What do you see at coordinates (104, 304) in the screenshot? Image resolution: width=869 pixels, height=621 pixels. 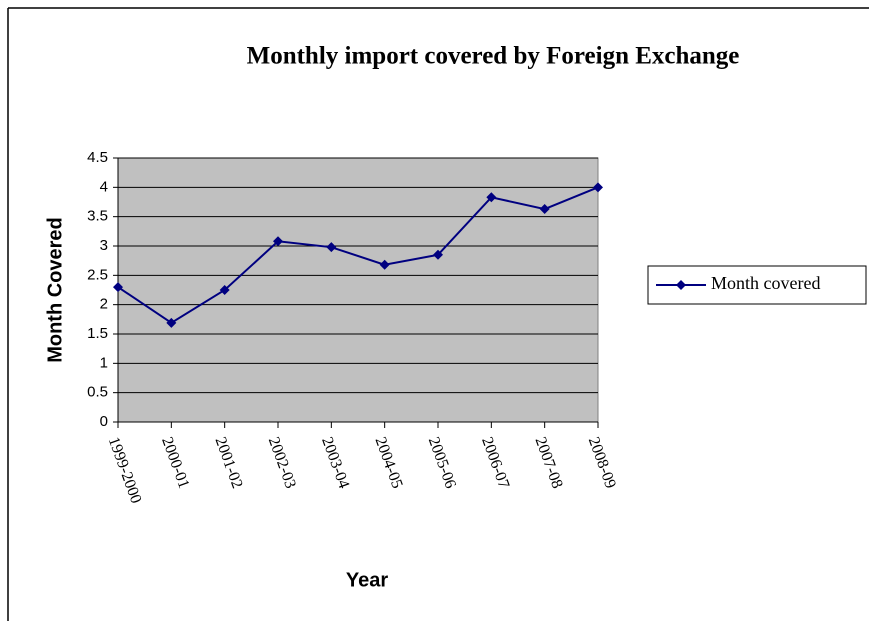 I see `y-tick-label: 2` at bounding box center [104, 304].